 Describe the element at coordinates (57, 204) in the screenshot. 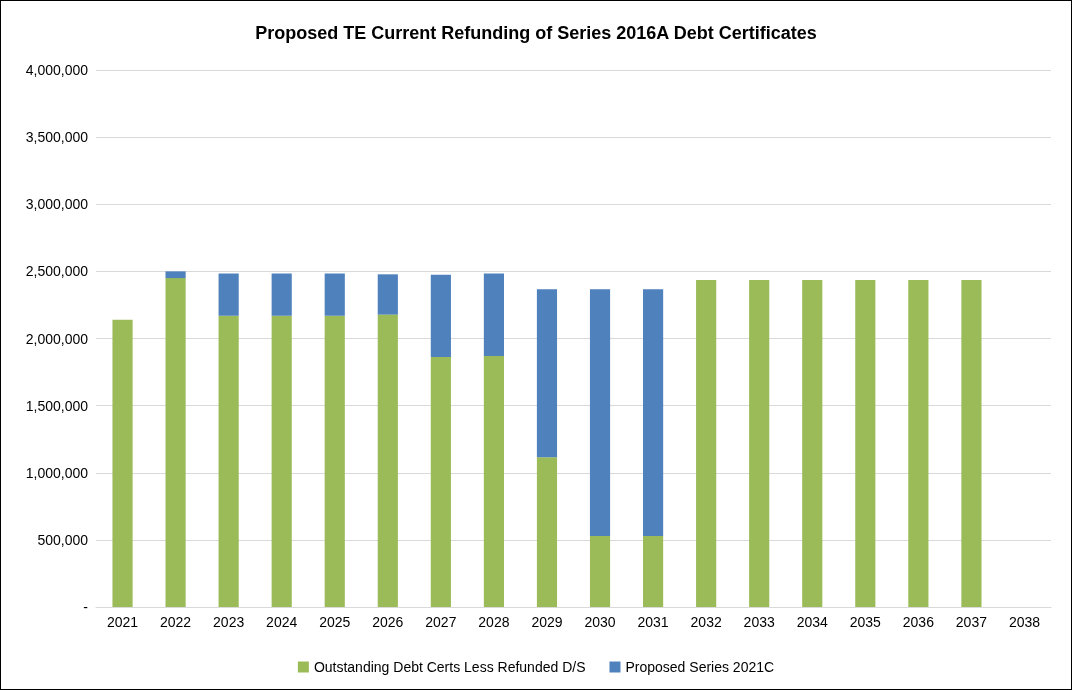

I see `y-tick-label: 3,000,000` at that location.